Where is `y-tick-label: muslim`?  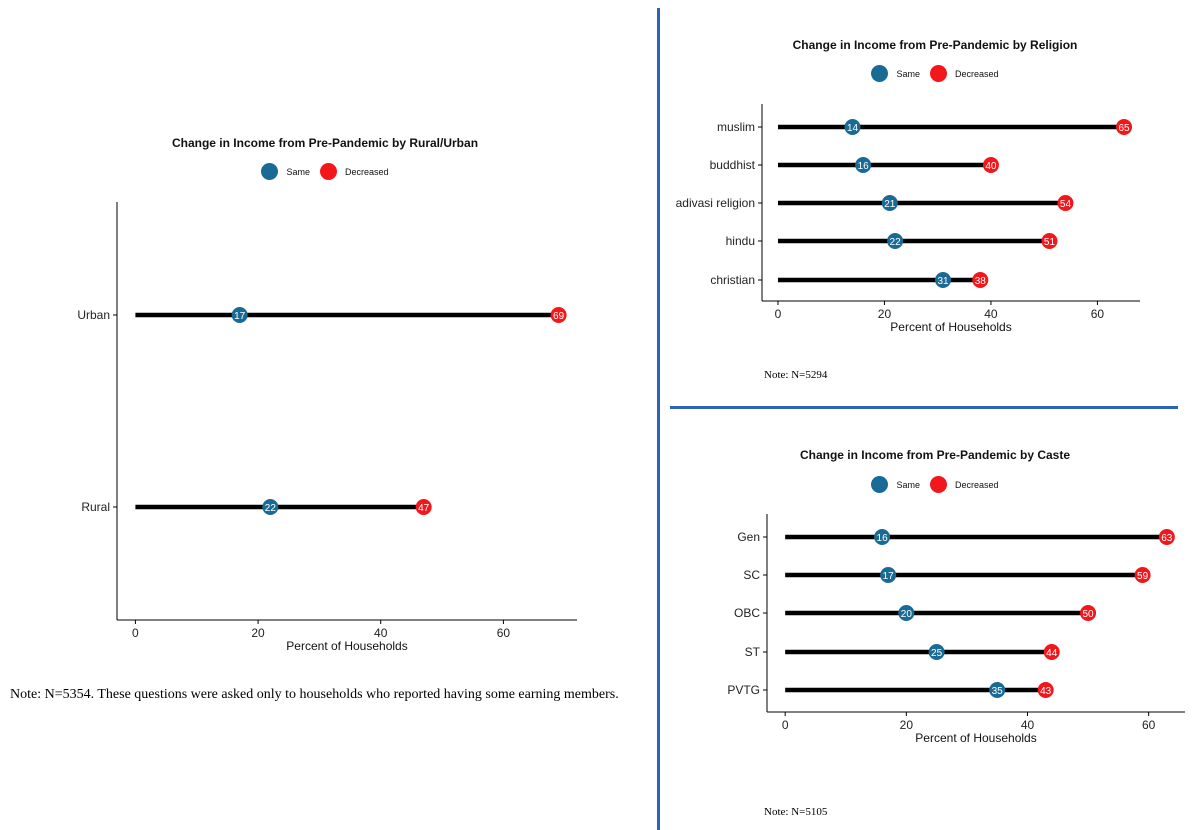
y-tick-label: muslim is located at coordinates (736, 127).